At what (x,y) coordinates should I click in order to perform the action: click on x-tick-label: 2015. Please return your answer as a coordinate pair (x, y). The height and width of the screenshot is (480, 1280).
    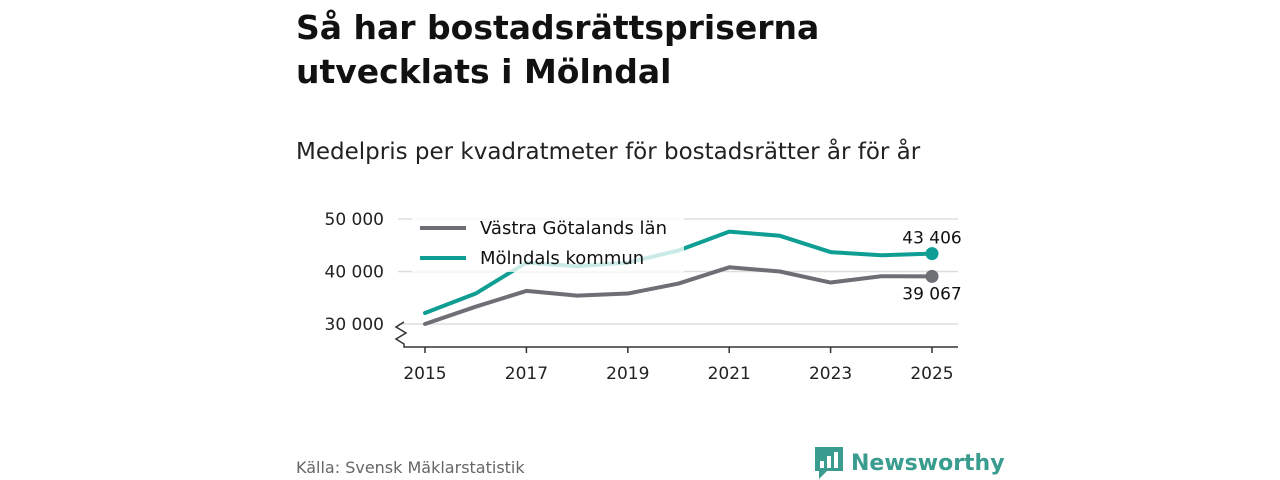
    Looking at the image, I should click on (424, 374).